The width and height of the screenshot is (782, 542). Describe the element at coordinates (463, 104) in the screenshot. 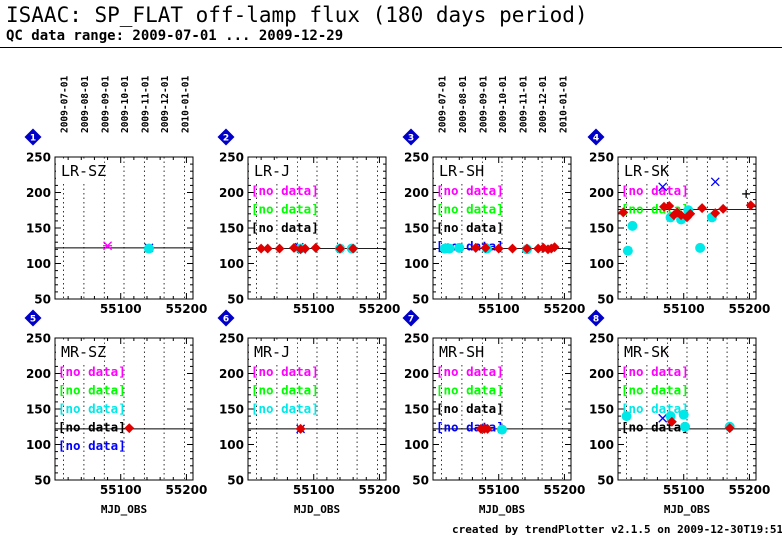

I see `top-date-label: 2009-08-01` at that location.